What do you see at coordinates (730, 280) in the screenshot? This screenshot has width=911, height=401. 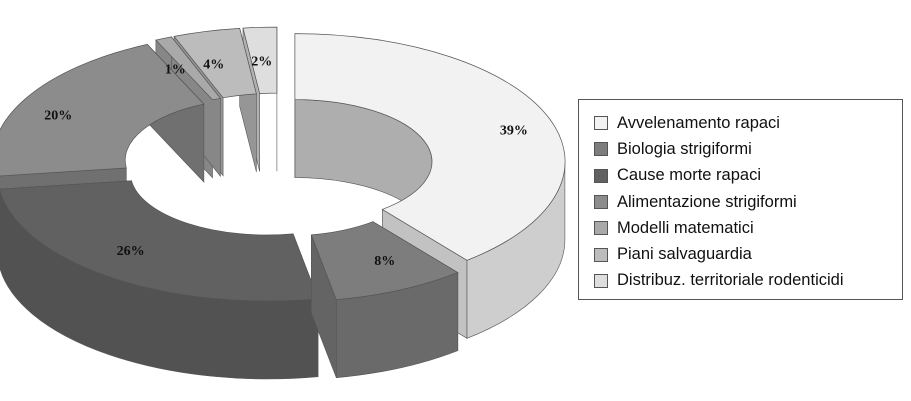 I see `legend-label: Distribuz. territoriale rodenticidi` at bounding box center [730, 280].